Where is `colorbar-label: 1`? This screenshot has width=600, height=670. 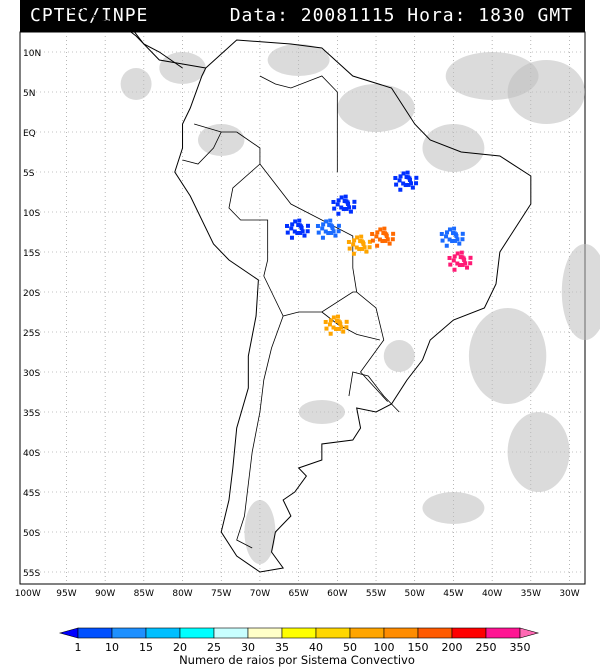
colorbar-label: 1 is located at coordinates (78, 647).